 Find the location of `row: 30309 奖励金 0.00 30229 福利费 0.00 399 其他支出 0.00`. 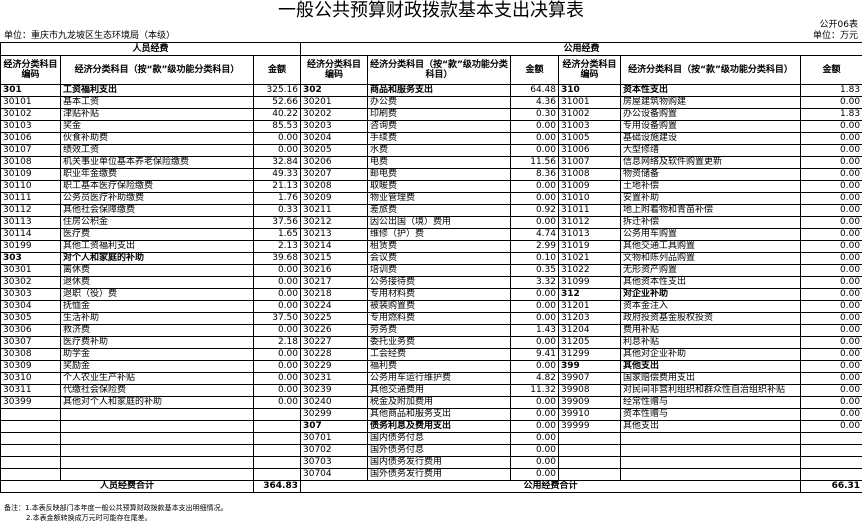

row: 30309 奖励金 0.00 30229 福利费 0.00 399 其他支出 0.00 is located at coordinates (431, 366).